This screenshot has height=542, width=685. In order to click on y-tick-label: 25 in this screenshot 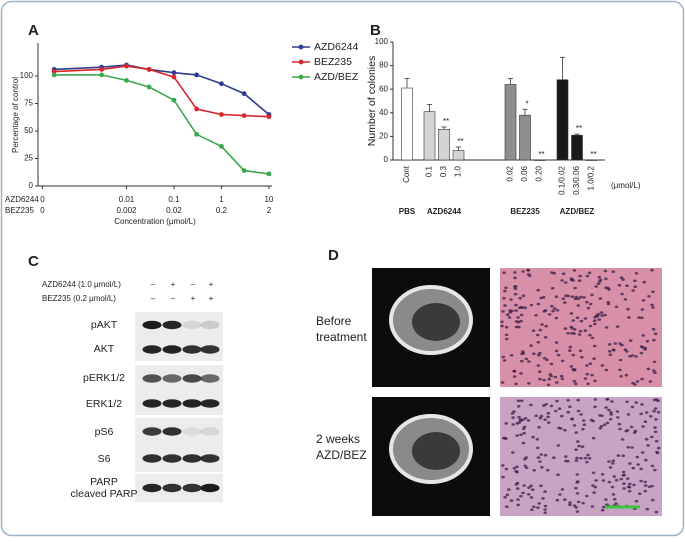, I will do `click(28, 158)`.